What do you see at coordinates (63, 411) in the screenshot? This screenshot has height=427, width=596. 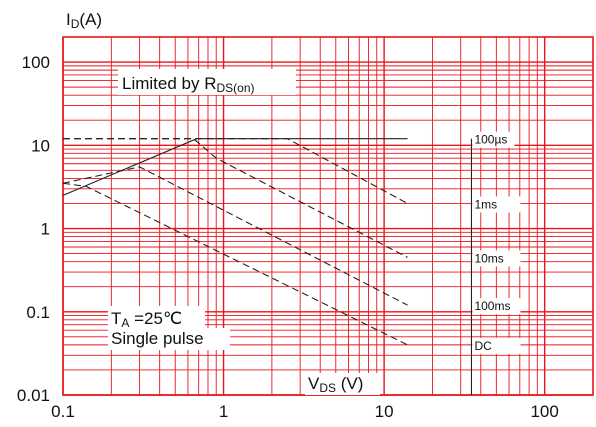 I see `x-tick-label: 0.1` at bounding box center [63, 411].